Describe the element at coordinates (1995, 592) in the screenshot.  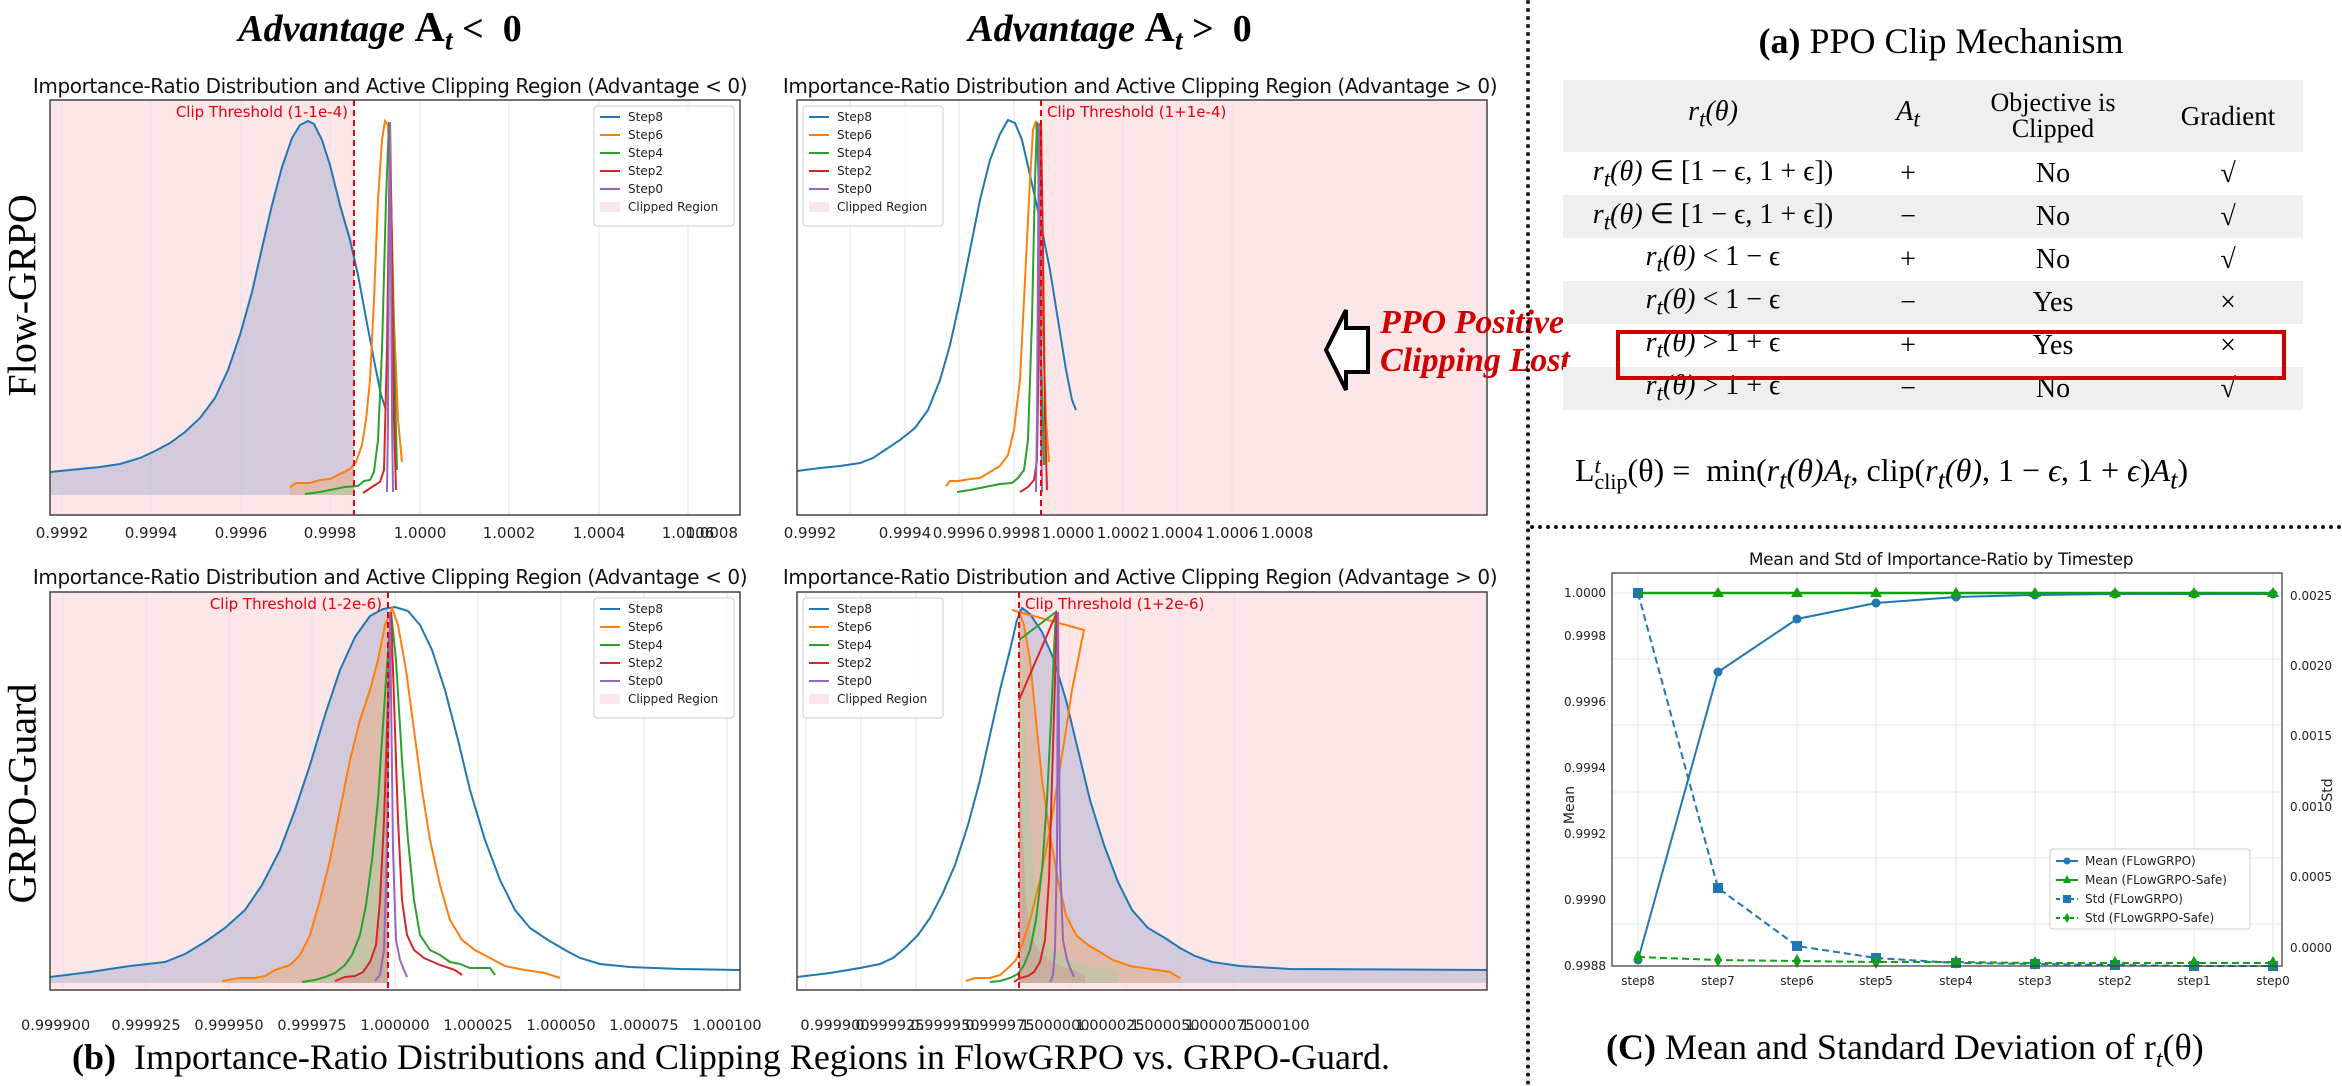
I see `mean-safe-markers` at that location.